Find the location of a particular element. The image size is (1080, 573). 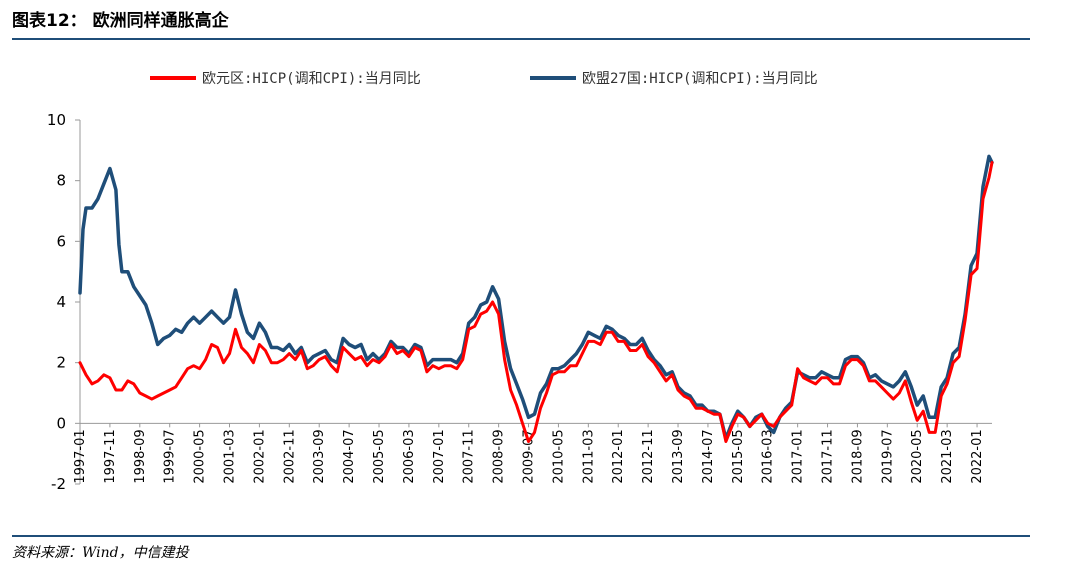

x-tick-label: 1997-01 is located at coordinates (80, 456).